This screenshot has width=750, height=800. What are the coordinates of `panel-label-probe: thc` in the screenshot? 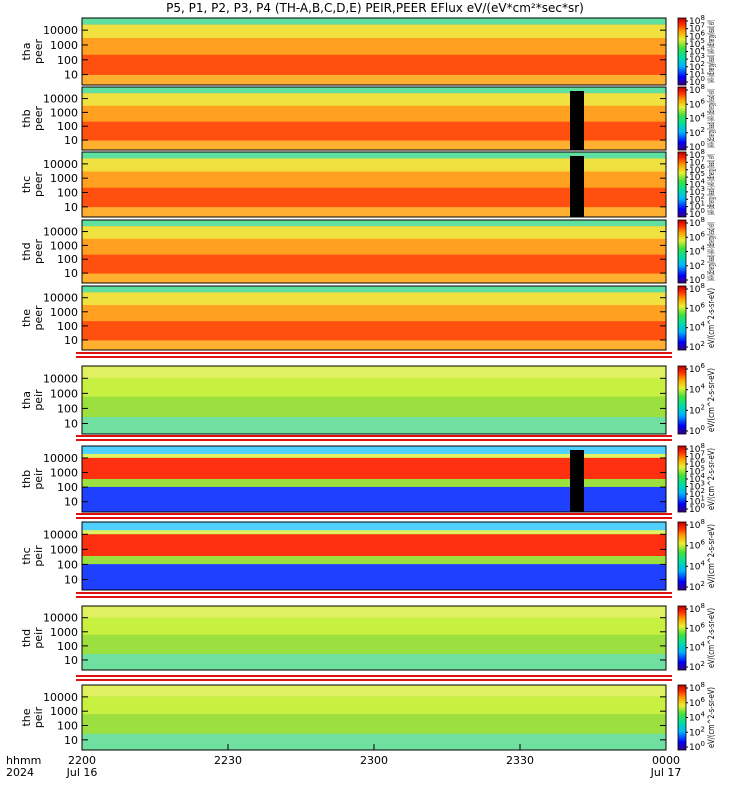 It's located at (26, 184).